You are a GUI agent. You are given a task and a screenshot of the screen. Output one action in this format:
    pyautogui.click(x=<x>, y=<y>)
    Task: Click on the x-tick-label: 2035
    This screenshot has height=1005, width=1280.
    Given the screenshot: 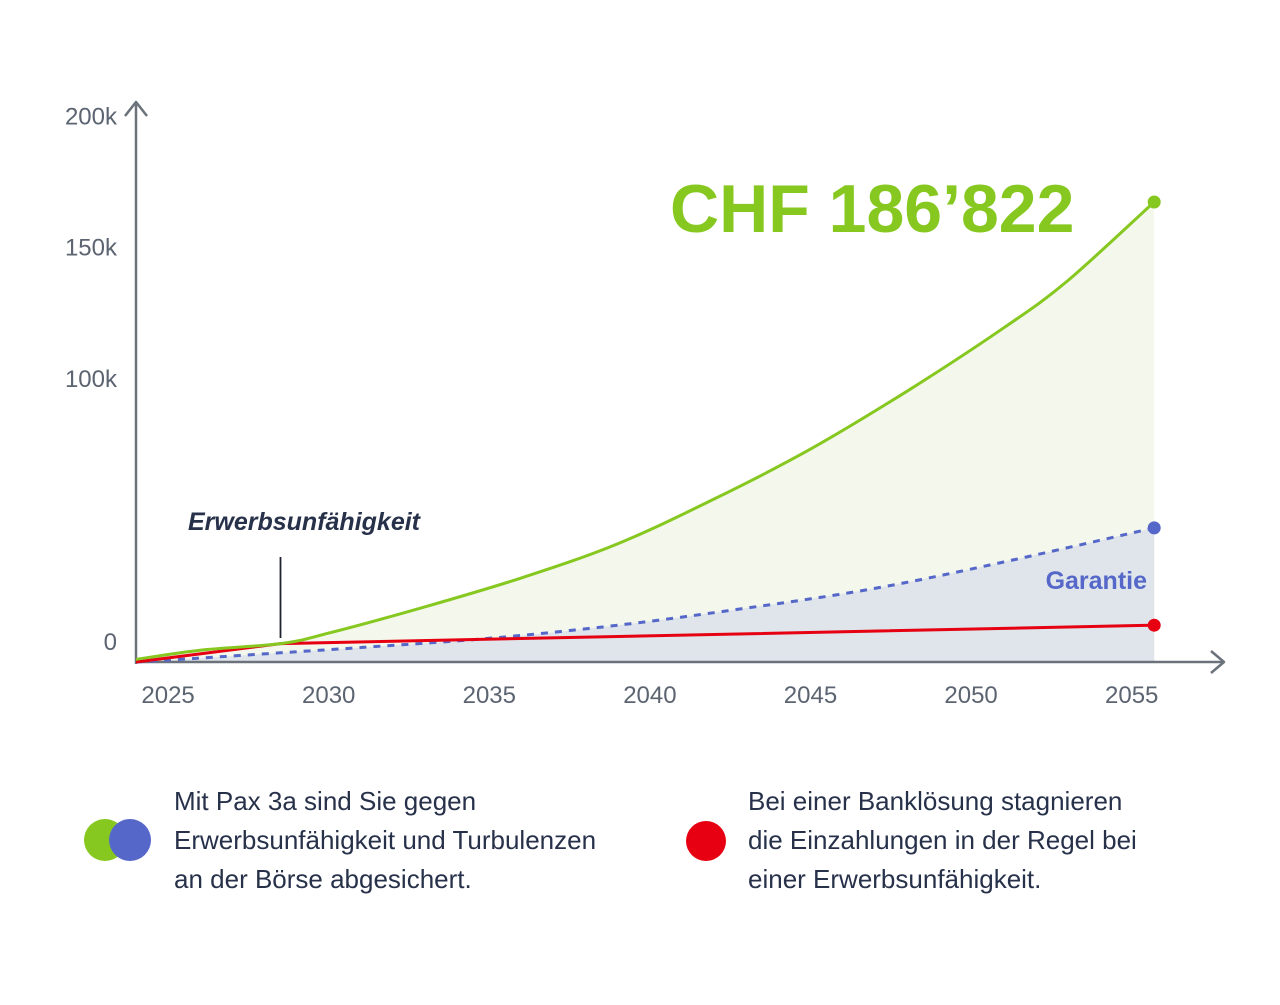 What is the action you would take?
    pyautogui.click(x=489, y=695)
    